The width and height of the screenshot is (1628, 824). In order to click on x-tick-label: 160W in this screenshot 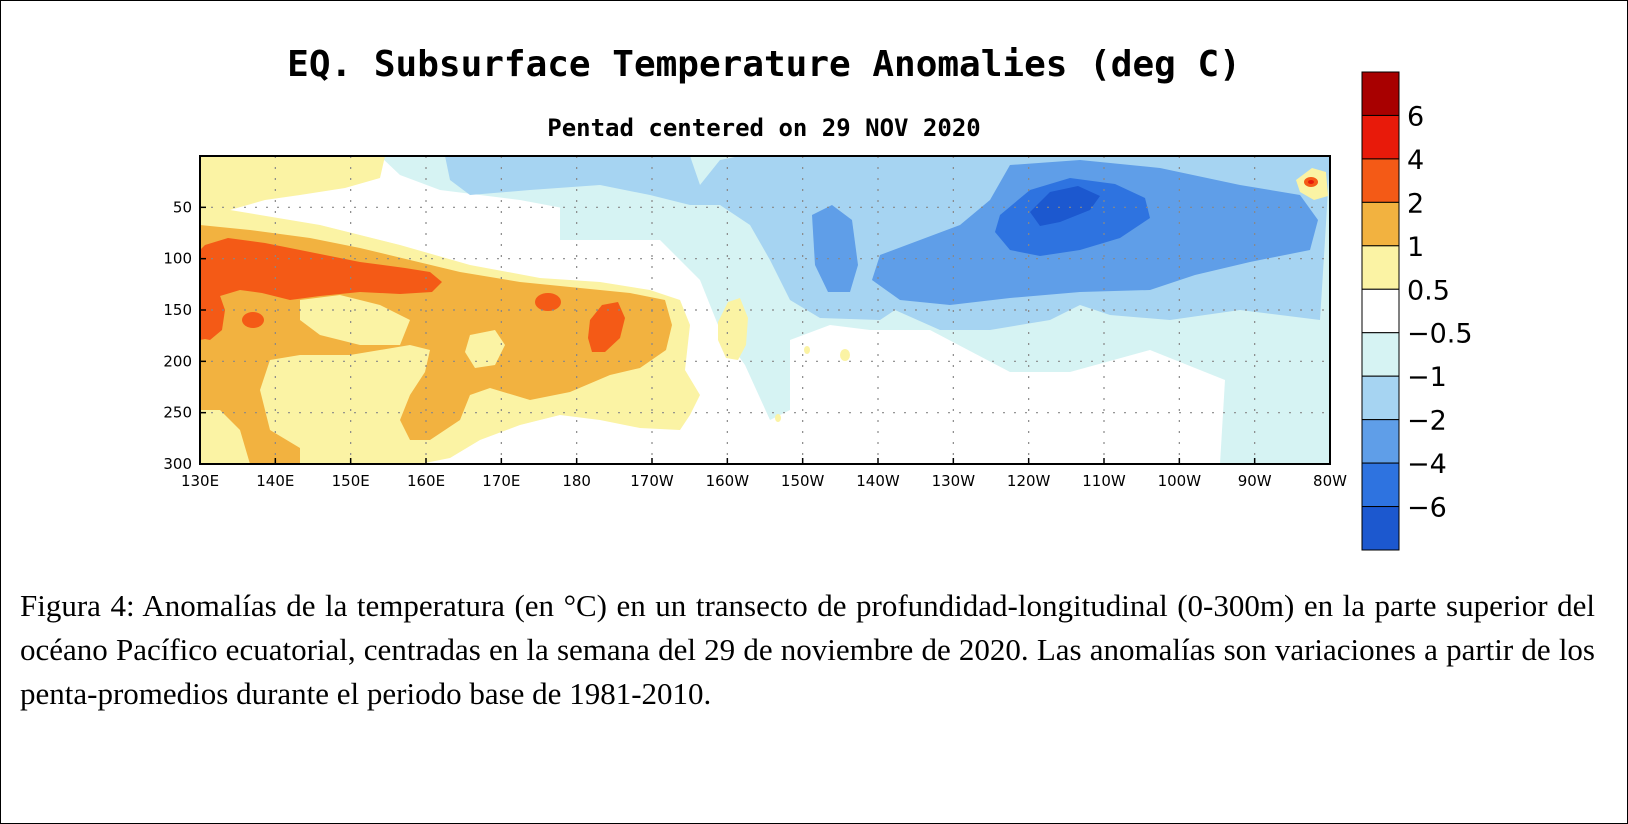, I will do `click(728, 481)`.